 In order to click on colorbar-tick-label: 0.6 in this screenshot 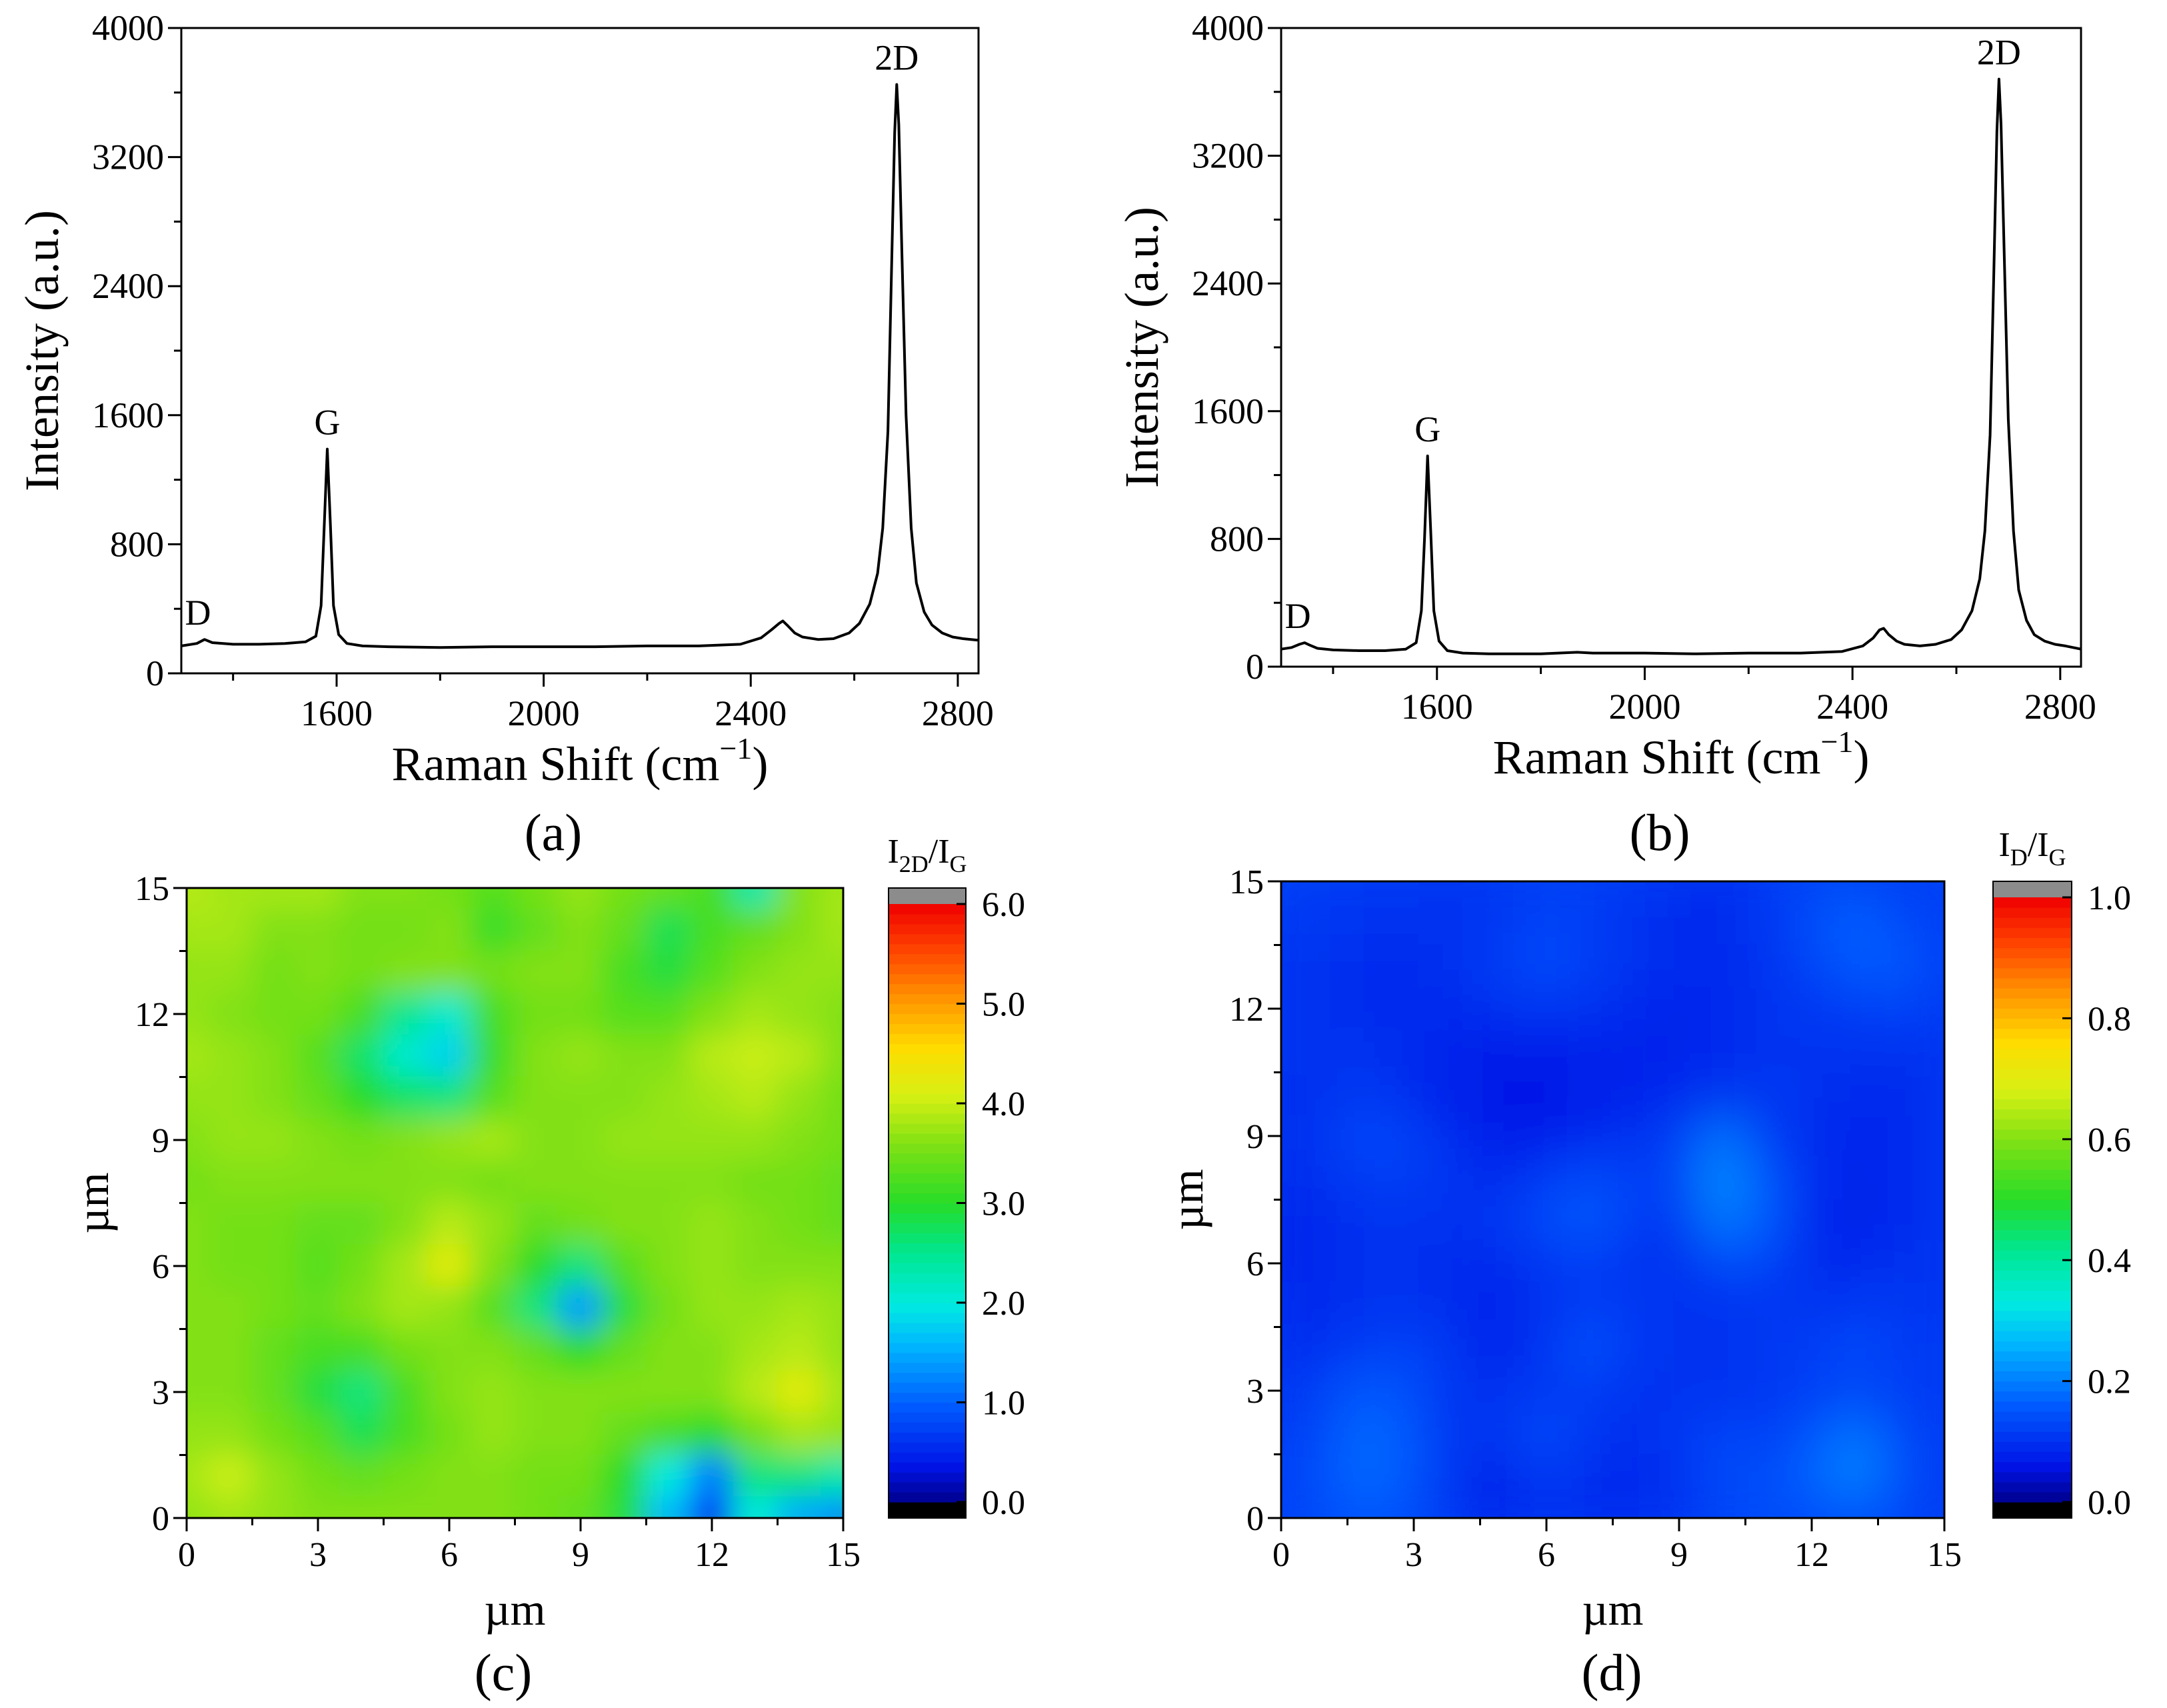, I will do `click(2109, 1140)`.